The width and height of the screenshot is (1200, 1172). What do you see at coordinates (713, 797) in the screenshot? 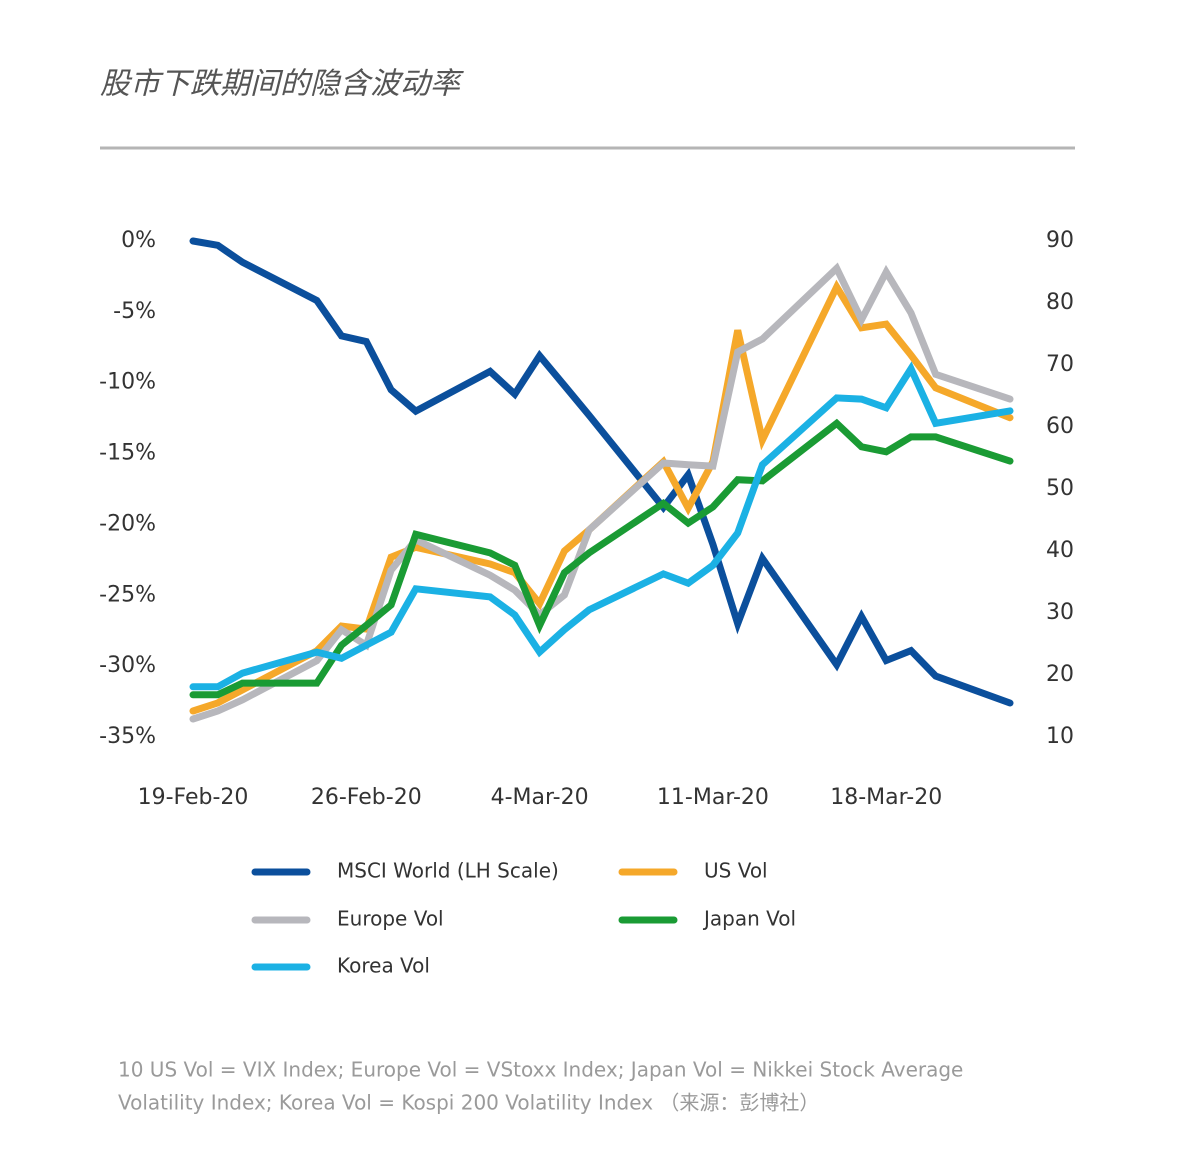
I see `x-tick-label: 11-Mar-20` at bounding box center [713, 797].